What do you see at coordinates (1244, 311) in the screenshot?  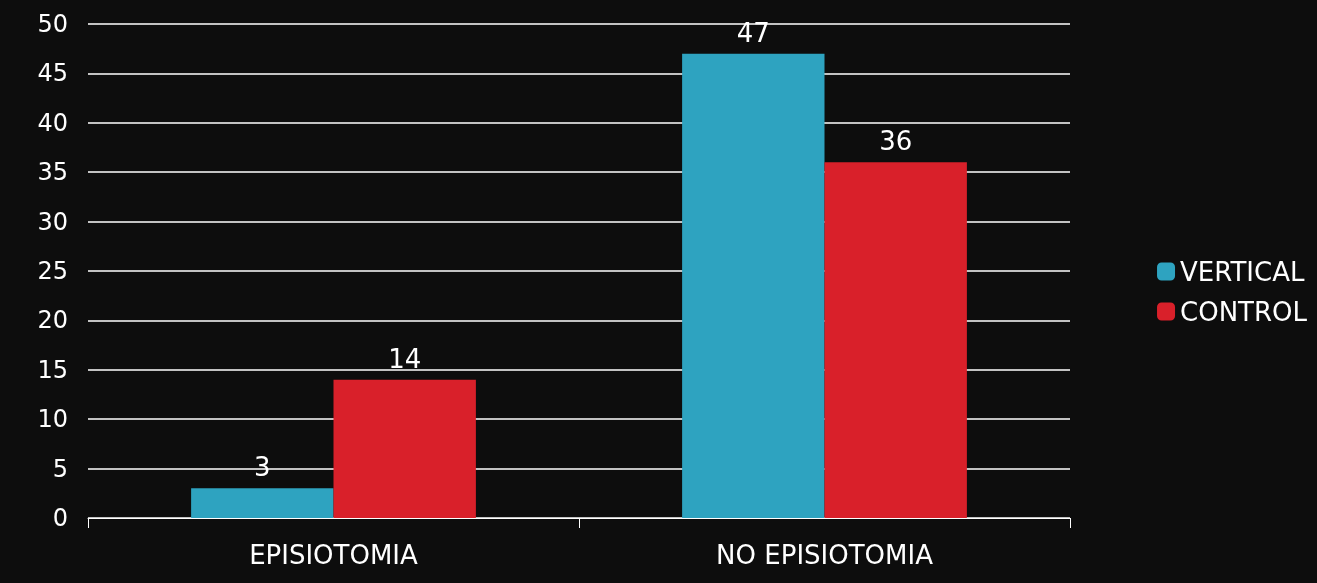 I see `legend-label: CONTROL` at bounding box center [1244, 311].